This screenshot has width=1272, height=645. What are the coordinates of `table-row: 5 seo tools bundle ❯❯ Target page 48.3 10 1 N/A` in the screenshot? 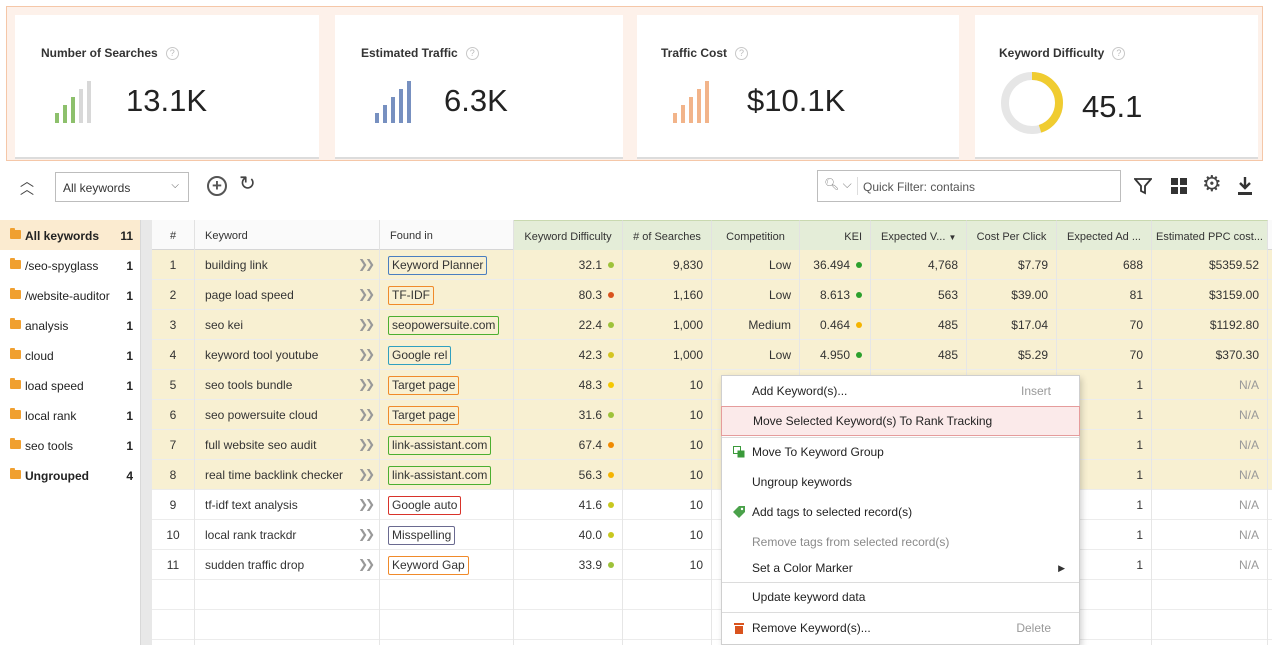 It's located at (712, 385).